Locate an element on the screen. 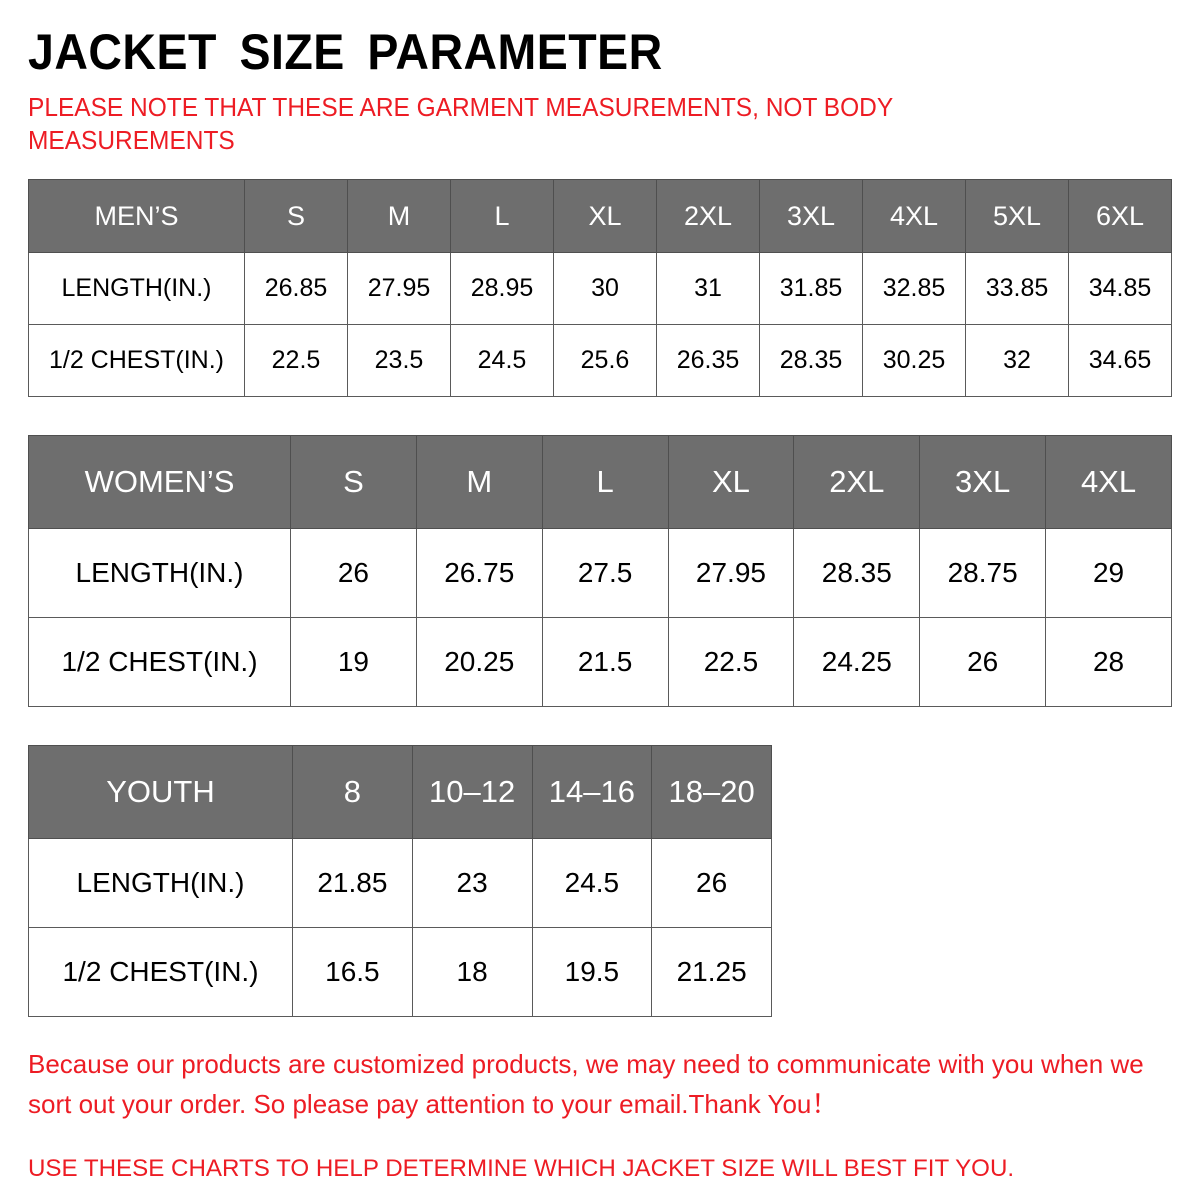 Image resolution: width=1200 pixels, height=1200 pixels. womens-chest-s: 19 is located at coordinates (353, 662).